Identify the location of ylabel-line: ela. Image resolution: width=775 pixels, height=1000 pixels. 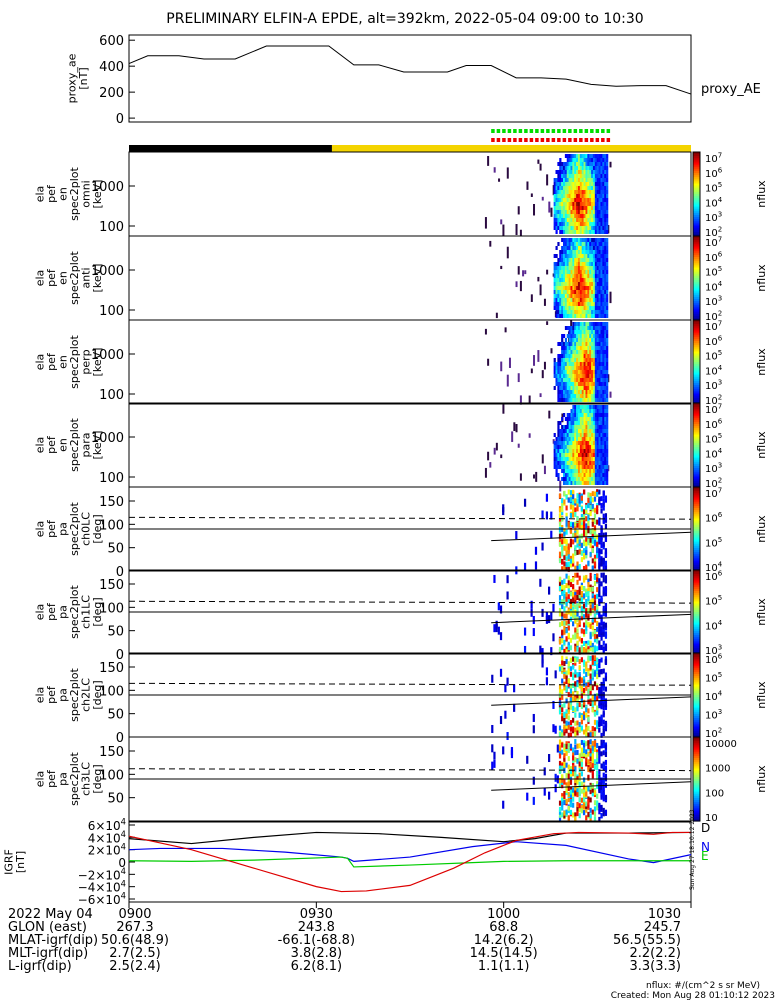
(40, 445).